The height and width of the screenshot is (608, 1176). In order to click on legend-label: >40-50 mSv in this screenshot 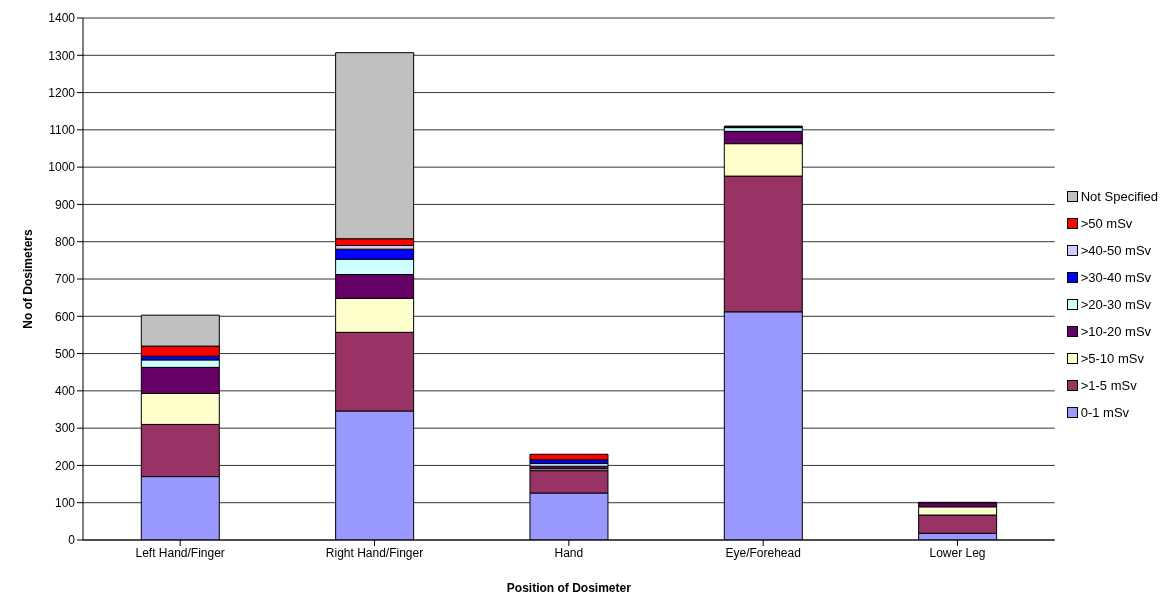, I will do `click(1116, 250)`.